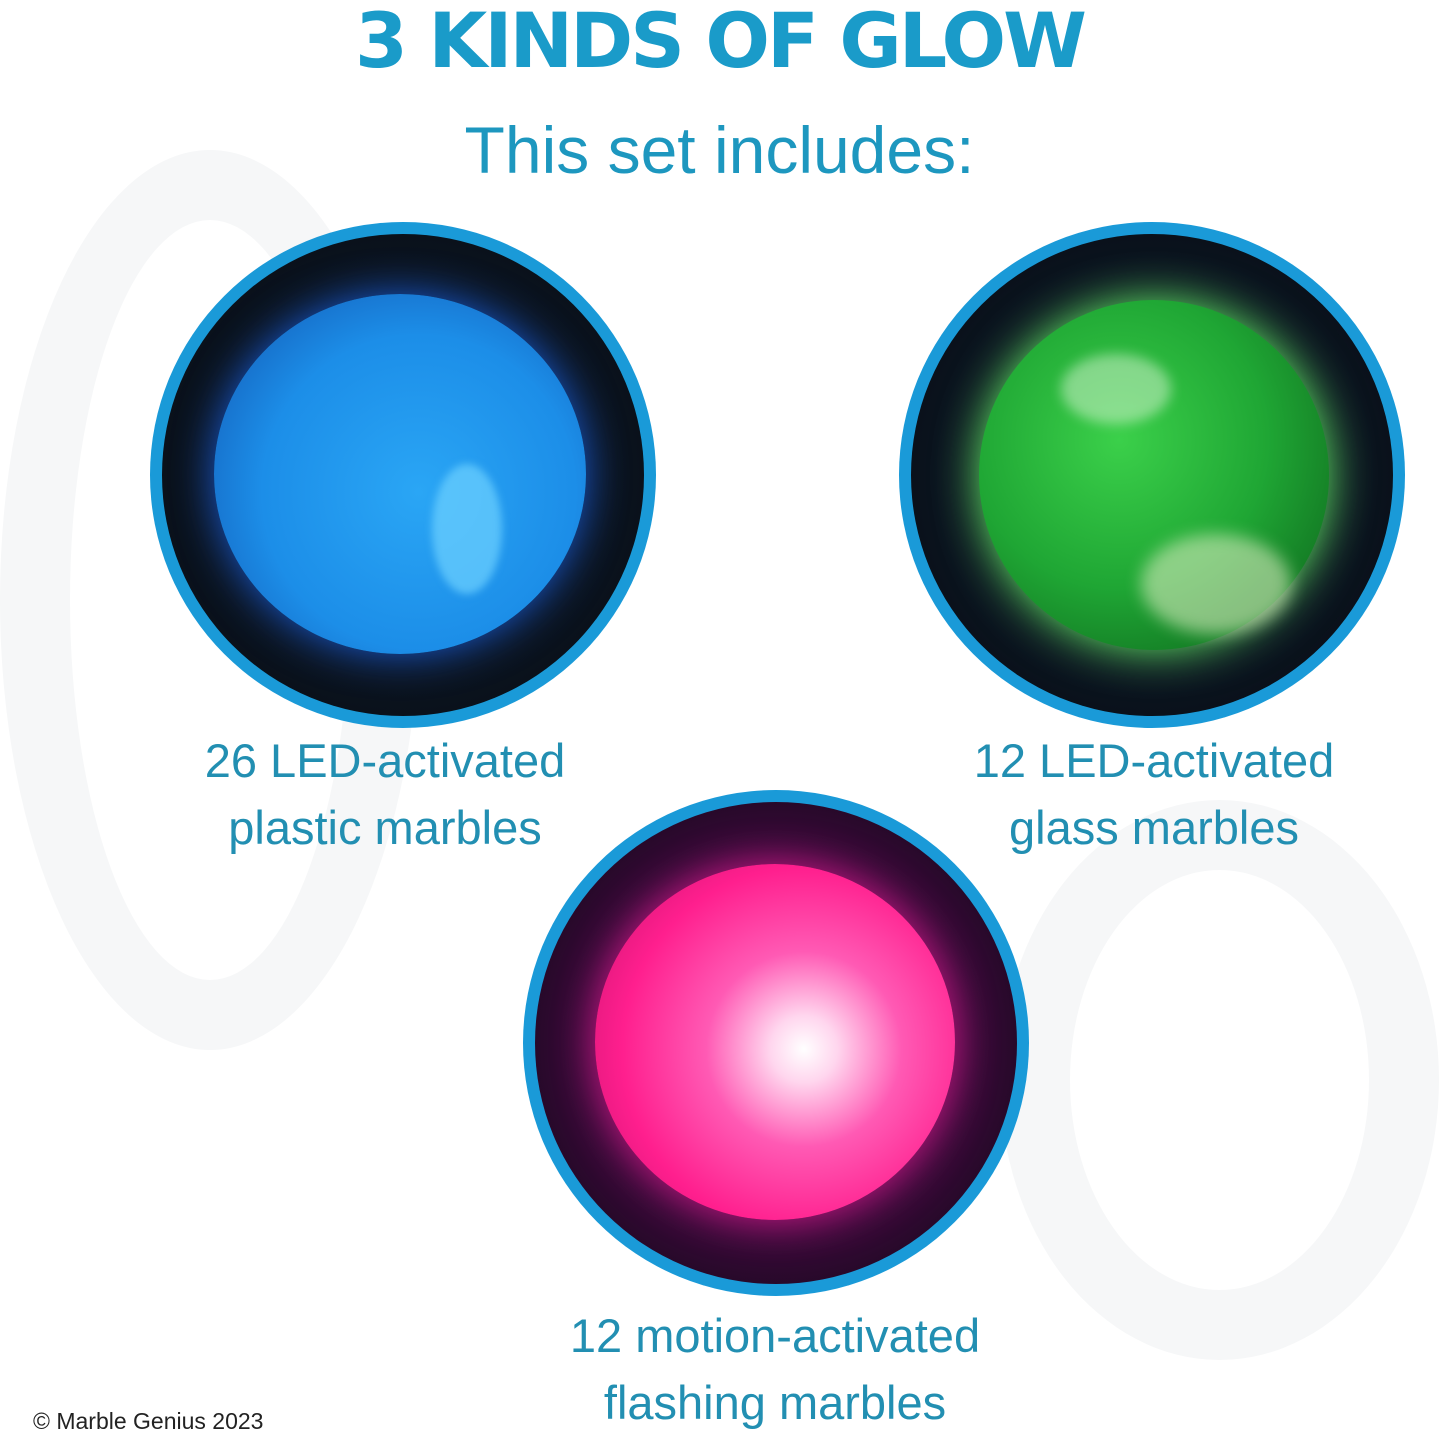  Describe the element at coordinates (1154, 827) in the screenshot. I see `item-label-line: glass marbles` at that location.